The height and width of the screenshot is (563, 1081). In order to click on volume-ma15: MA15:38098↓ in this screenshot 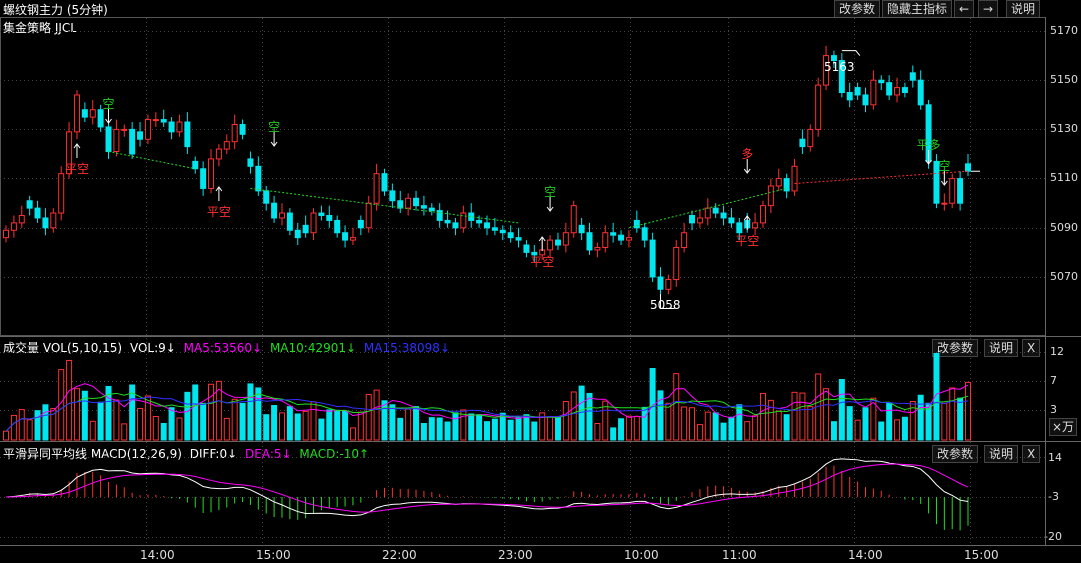, I will do `click(406, 348)`.